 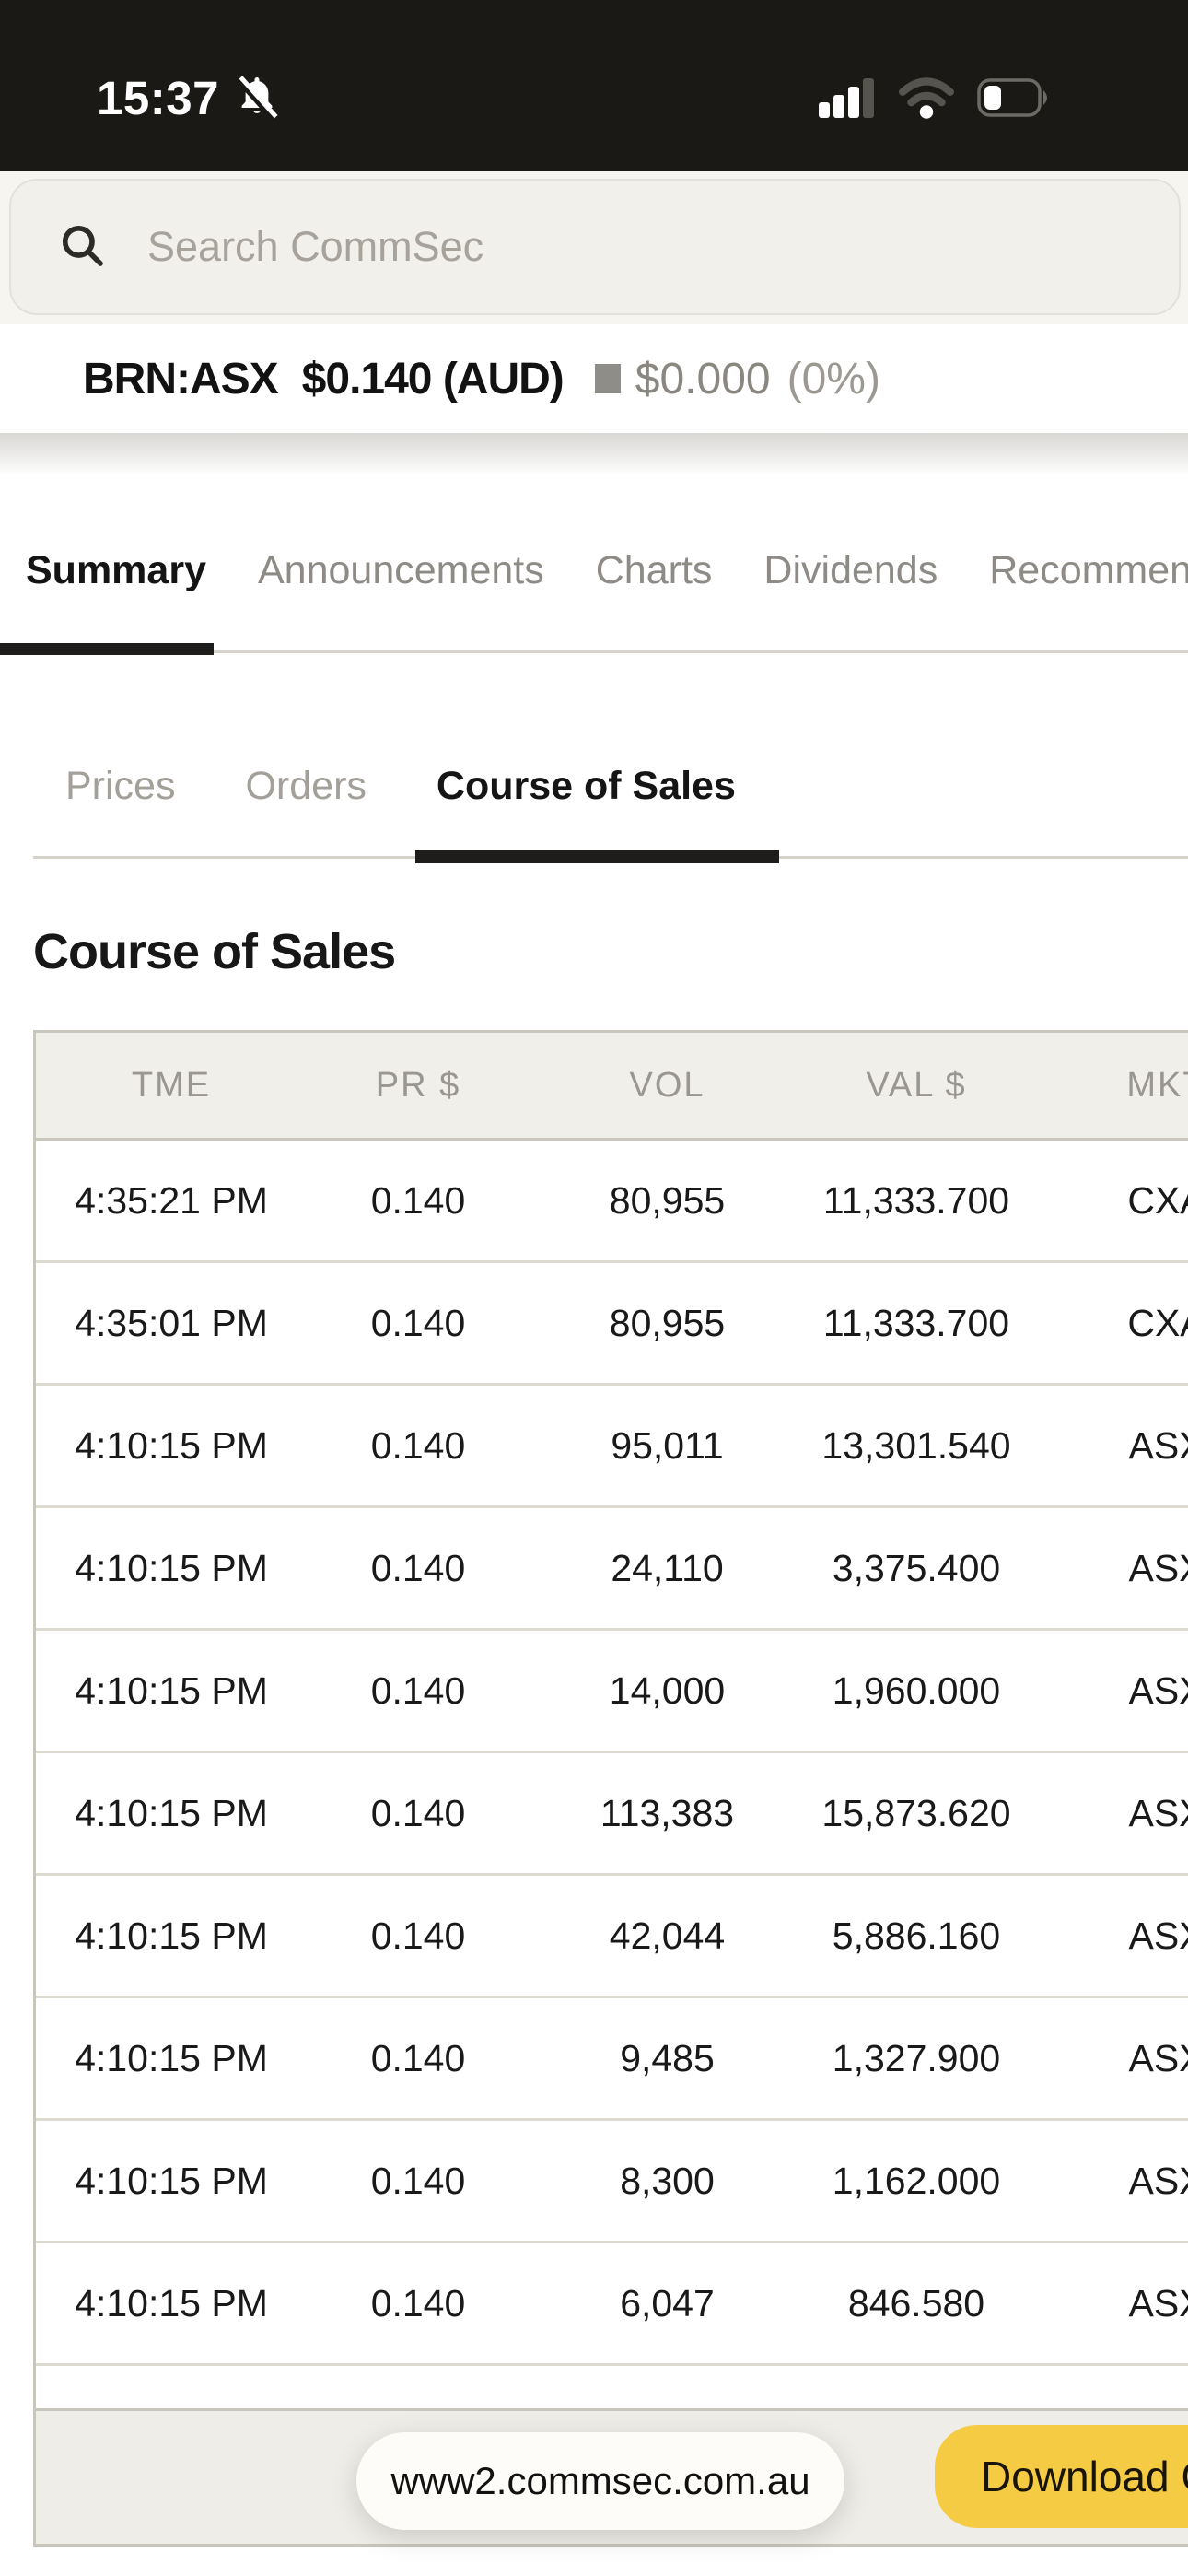 I want to click on no-change-square-icon, so click(x=607, y=378).